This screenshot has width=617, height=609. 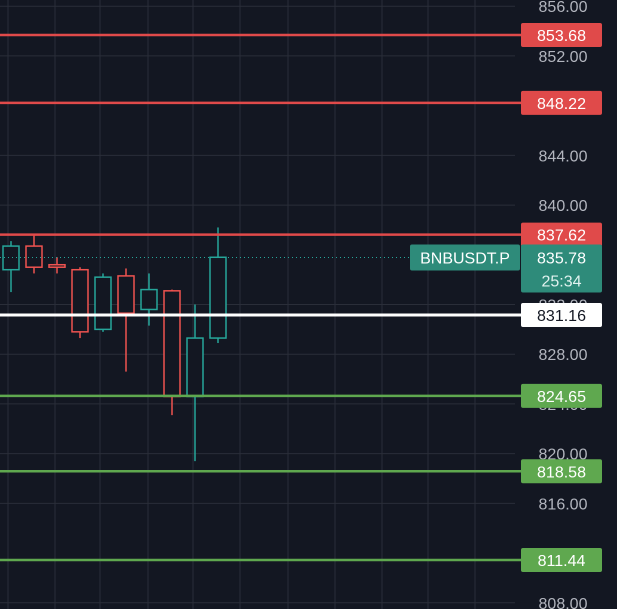 I want to click on level-label: 853.68, so click(x=561, y=36).